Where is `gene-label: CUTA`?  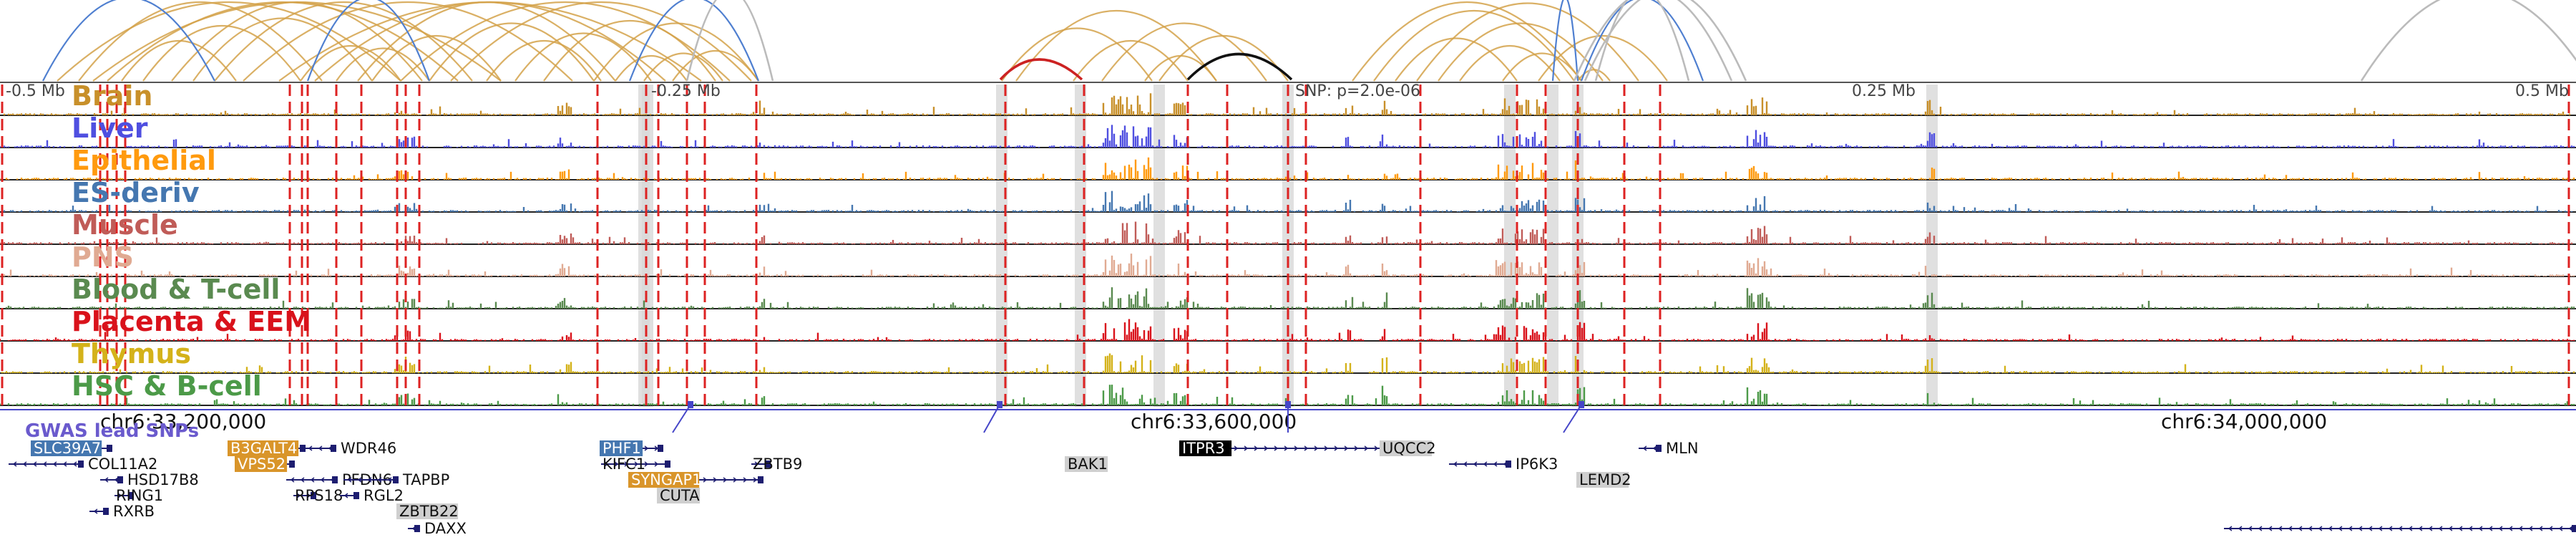
gene-label: CUTA is located at coordinates (680, 495).